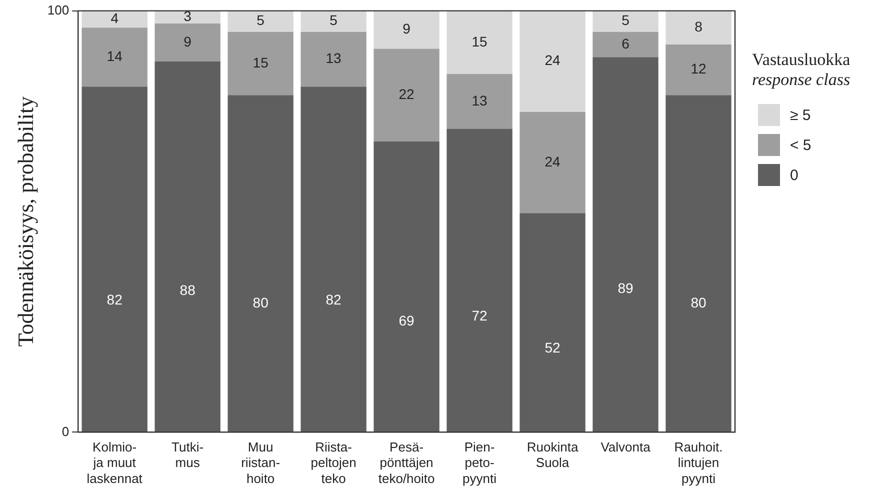 The width and height of the screenshot is (895, 495). I want to click on data-label: 8, so click(698, 26).